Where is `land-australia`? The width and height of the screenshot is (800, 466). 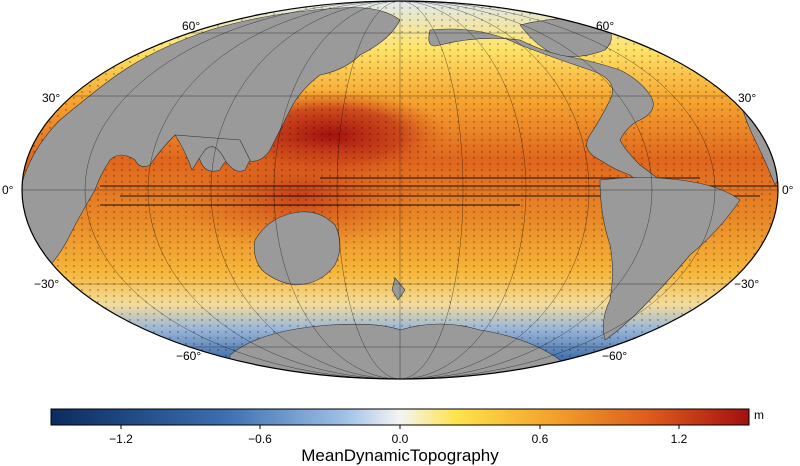
land-australia is located at coordinates (297, 248).